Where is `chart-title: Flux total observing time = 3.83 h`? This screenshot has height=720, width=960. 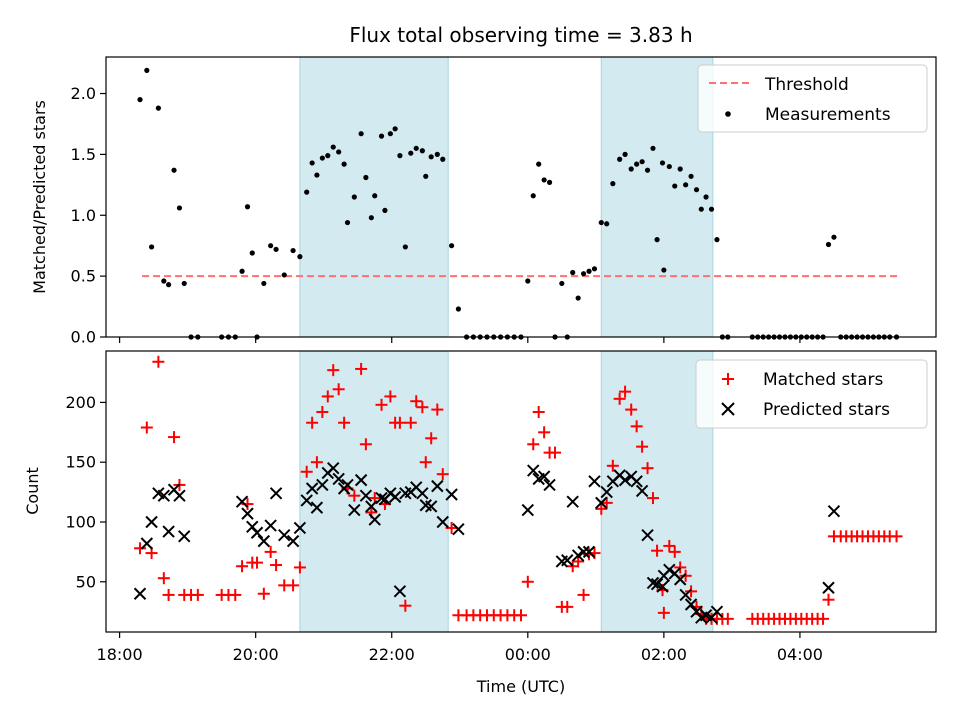
chart-title: Flux total observing time = 3.83 h is located at coordinates (520, 35).